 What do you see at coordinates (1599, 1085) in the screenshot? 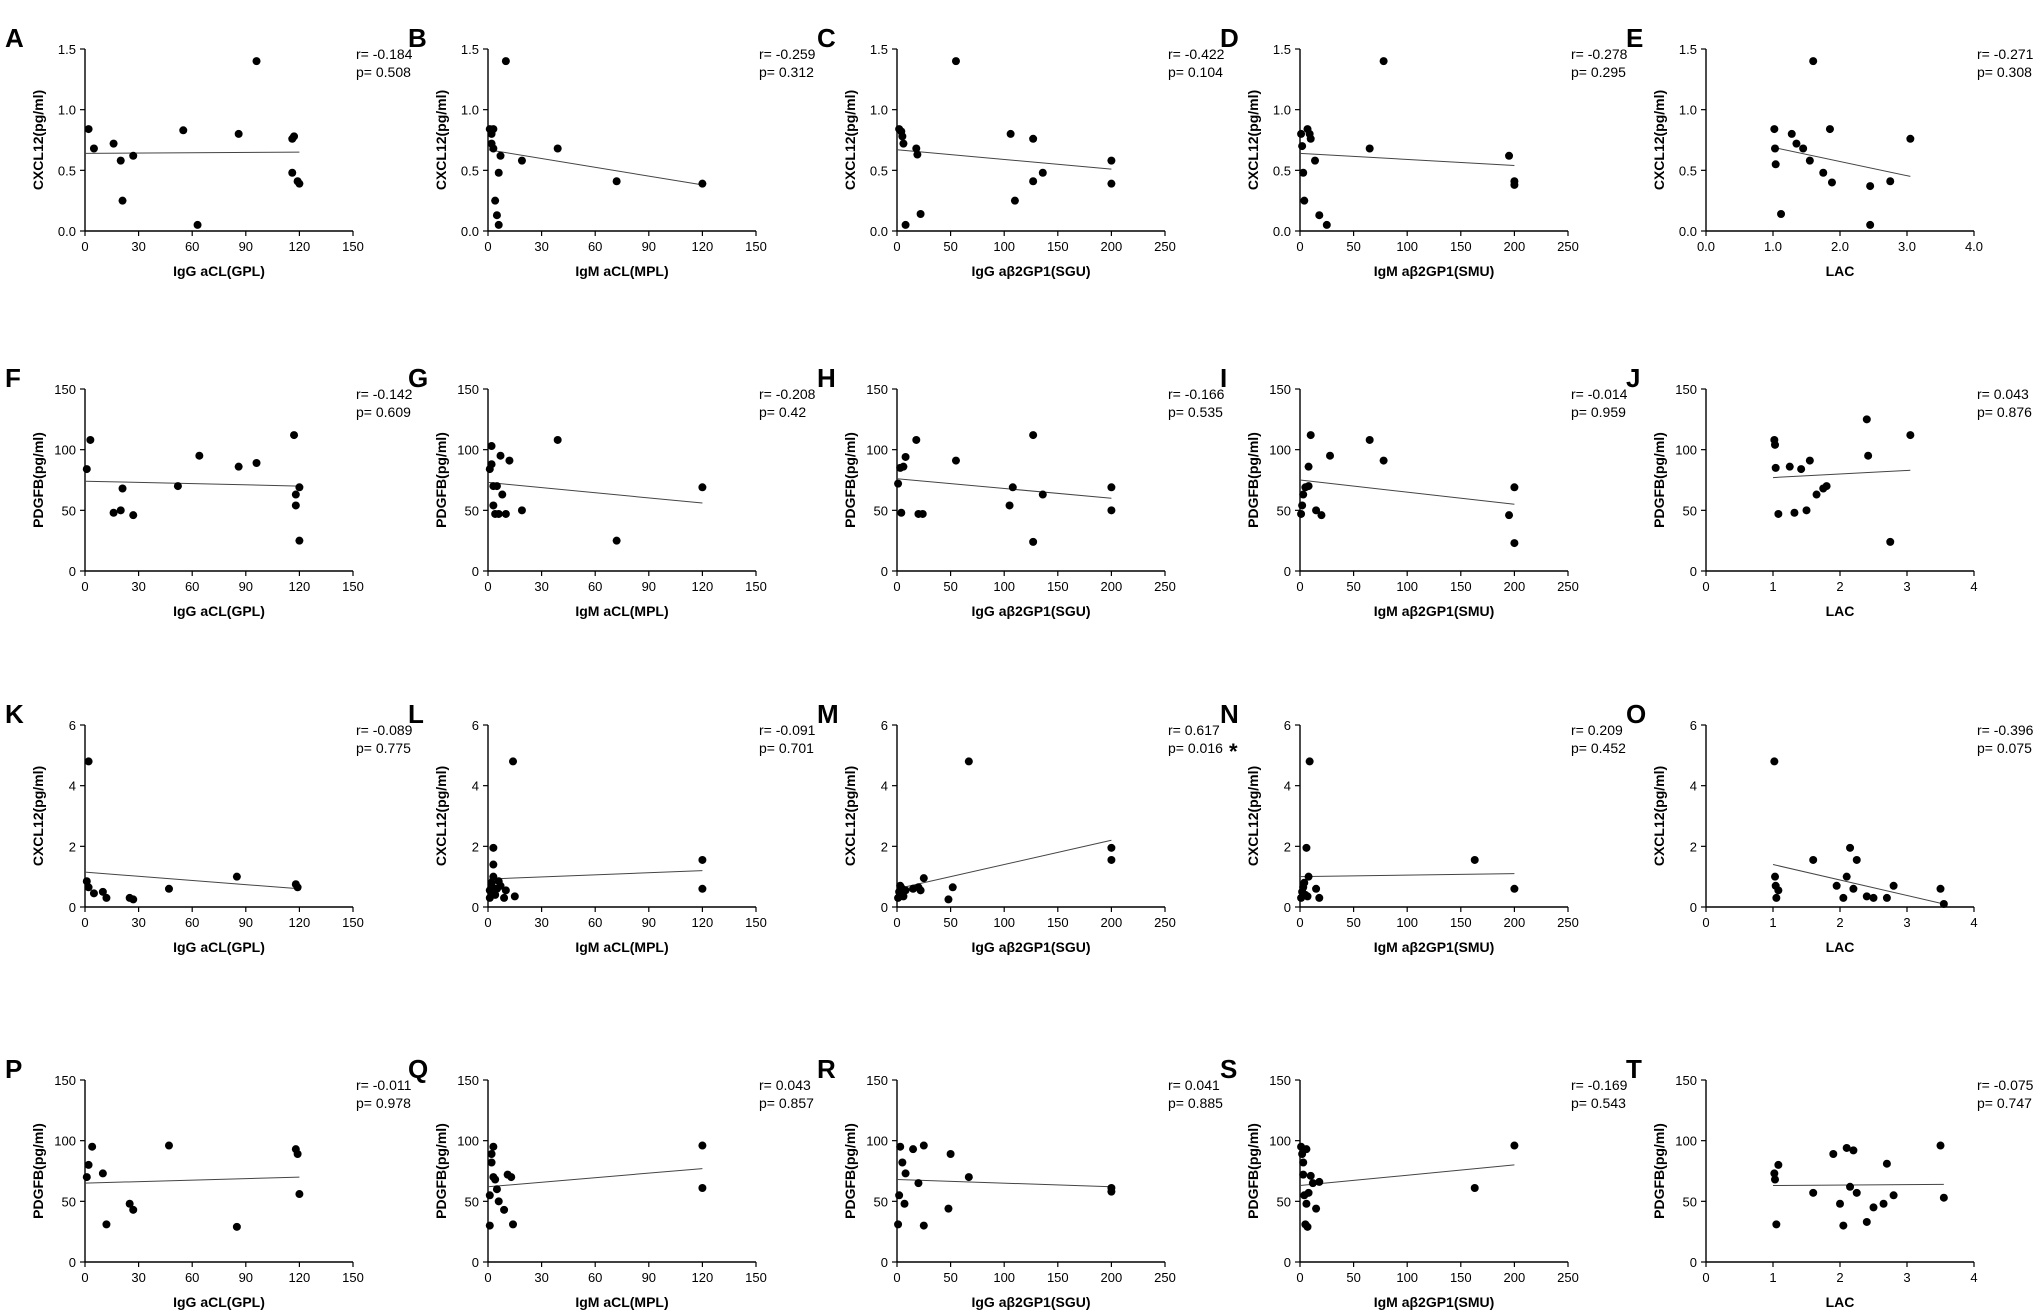
I see `panel-s-r-value: r= -0.169` at bounding box center [1599, 1085].